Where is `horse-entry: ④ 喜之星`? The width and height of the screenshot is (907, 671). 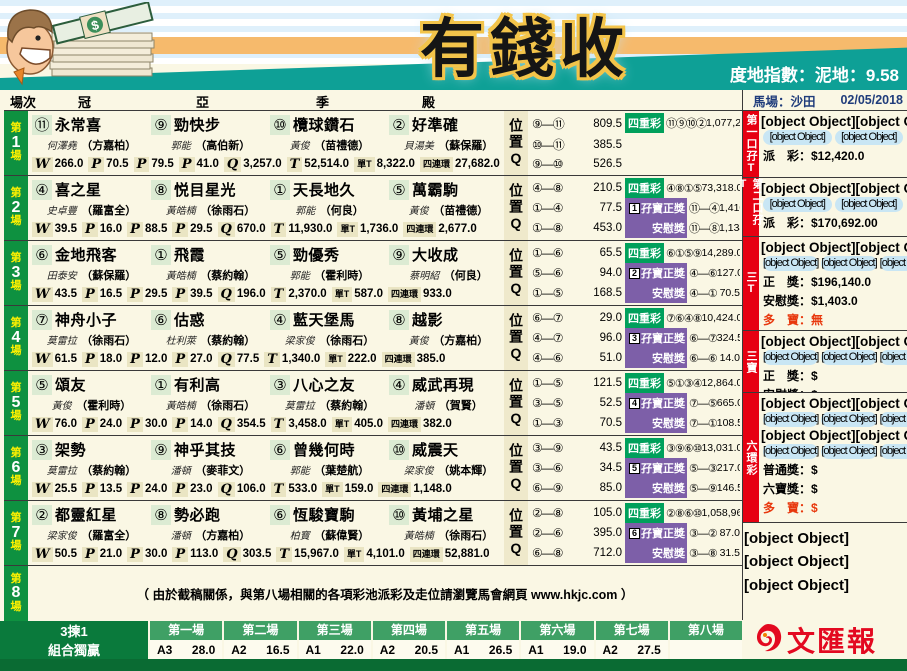
horse-entry: ④ 喜之星 is located at coordinates (91, 189).